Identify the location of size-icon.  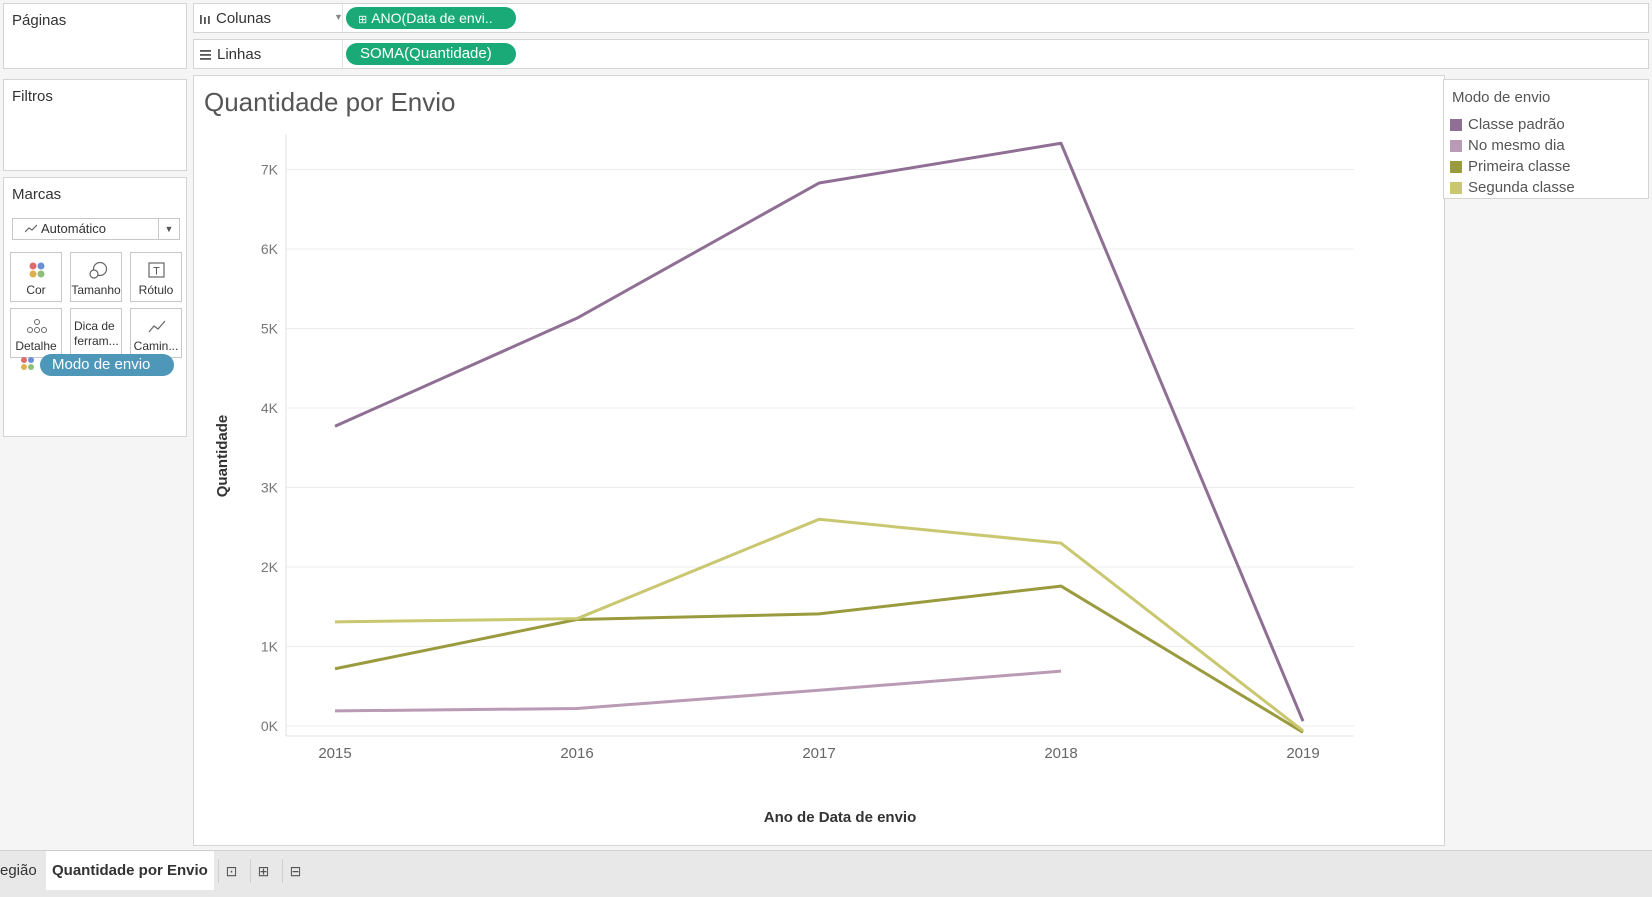
(98, 270).